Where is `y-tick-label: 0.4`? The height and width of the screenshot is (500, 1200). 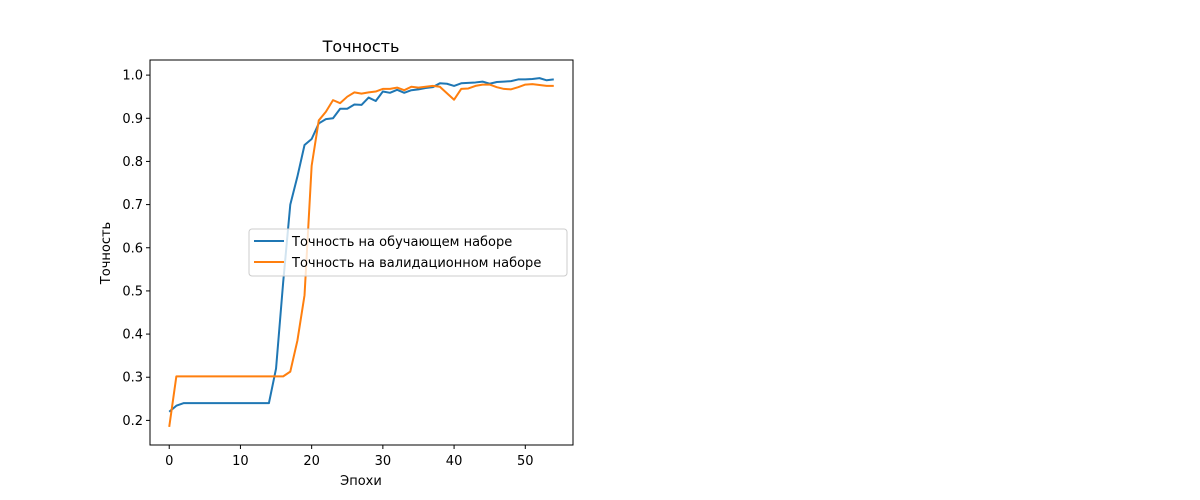 y-tick-label: 0.4 is located at coordinates (132, 335).